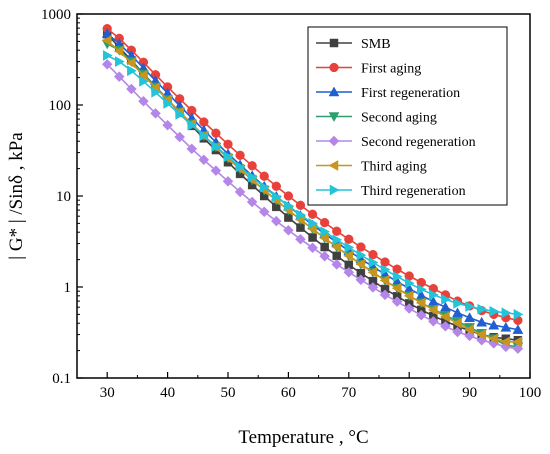 Image resolution: width=550 pixels, height=454 pixels. What do you see at coordinates (469, 393) in the screenshot?
I see `x-tick-label: 90` at bounding box center [469, 393].